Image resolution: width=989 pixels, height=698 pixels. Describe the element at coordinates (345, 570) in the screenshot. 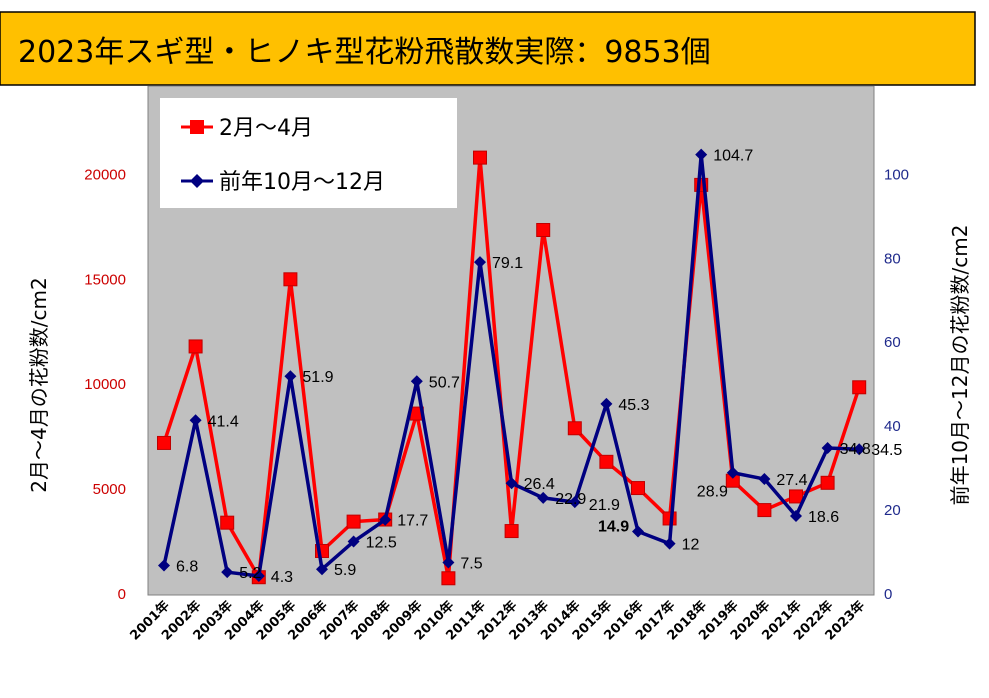

I see `data-label: 5.9` at that location.